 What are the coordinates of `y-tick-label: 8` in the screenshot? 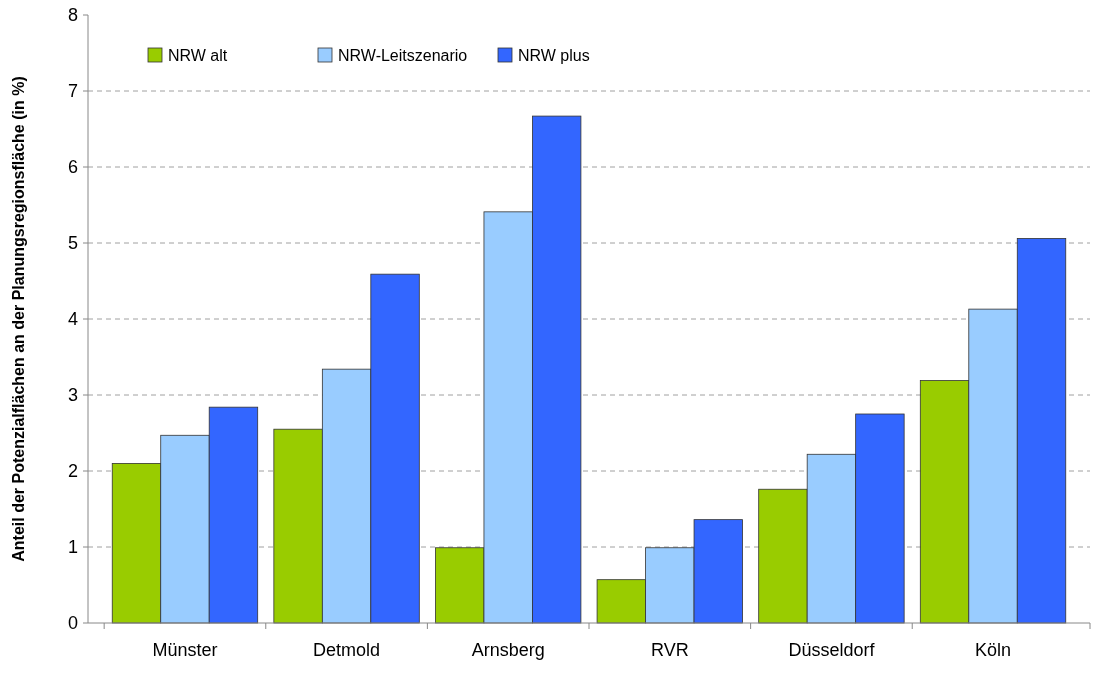 It's located at (72, 15).